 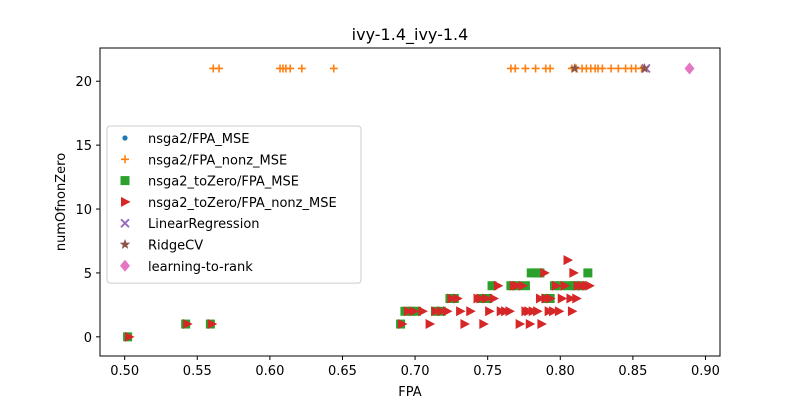 I want to click on legend-label: RidgeCV, so click(x=175, y=246).